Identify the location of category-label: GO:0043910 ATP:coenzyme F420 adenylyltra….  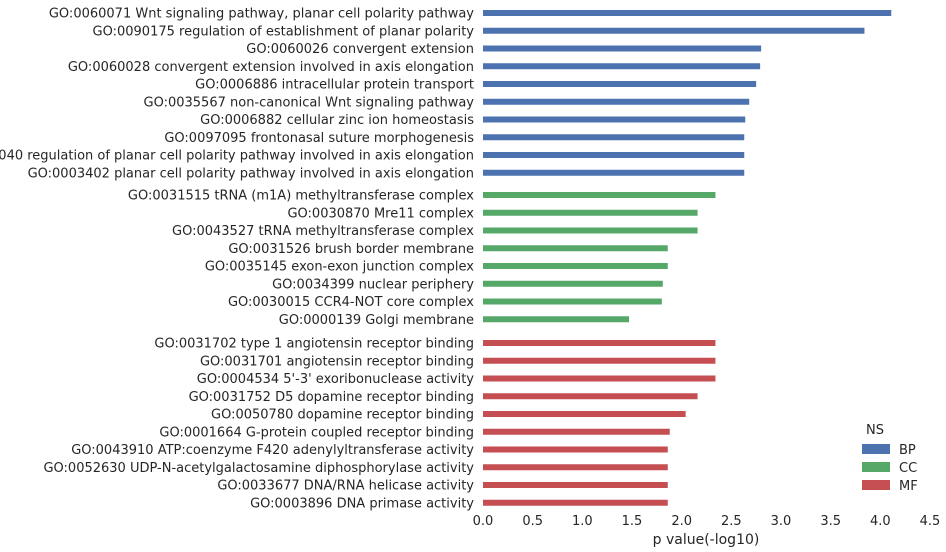
(272, 450).